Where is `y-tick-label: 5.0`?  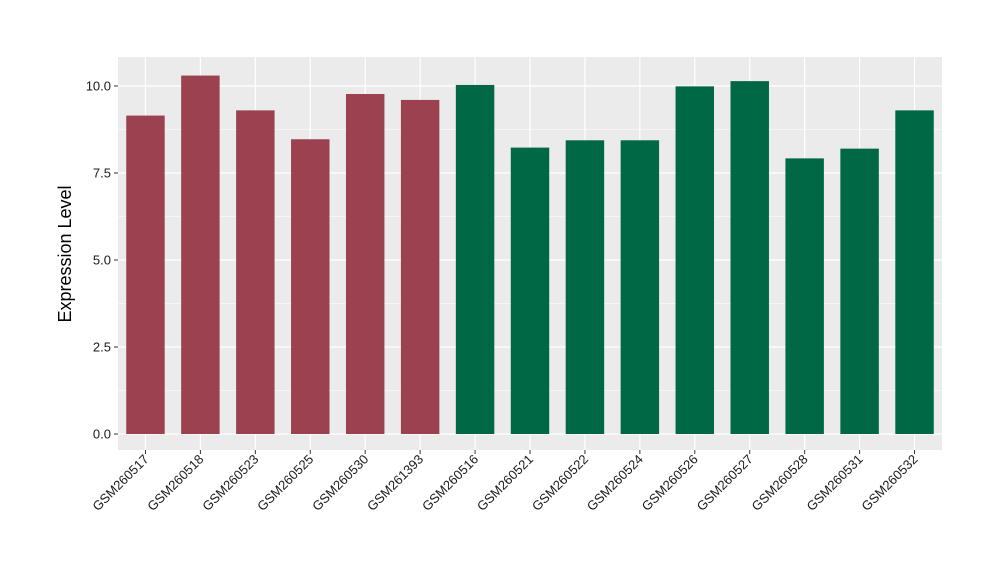
y-tick-label: 5.0 is located at coordinates (102, 260).